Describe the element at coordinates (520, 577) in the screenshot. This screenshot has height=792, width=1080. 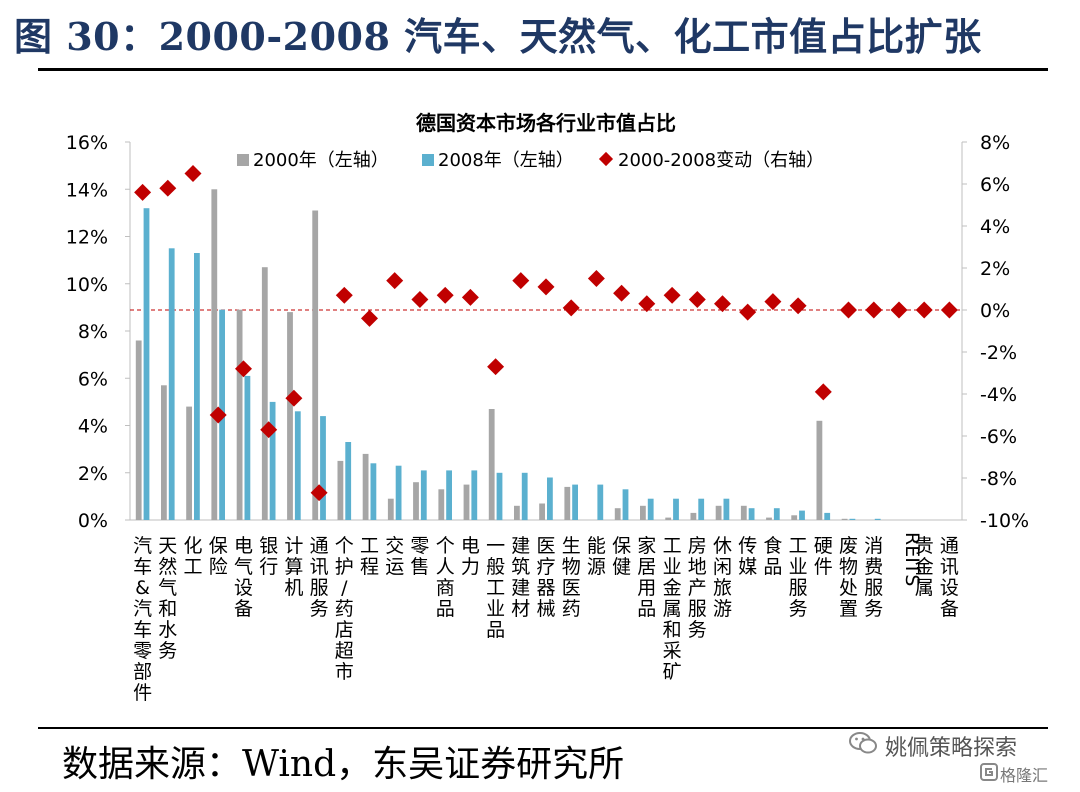
I see `x-tick-label: 建筑建材` at that location.